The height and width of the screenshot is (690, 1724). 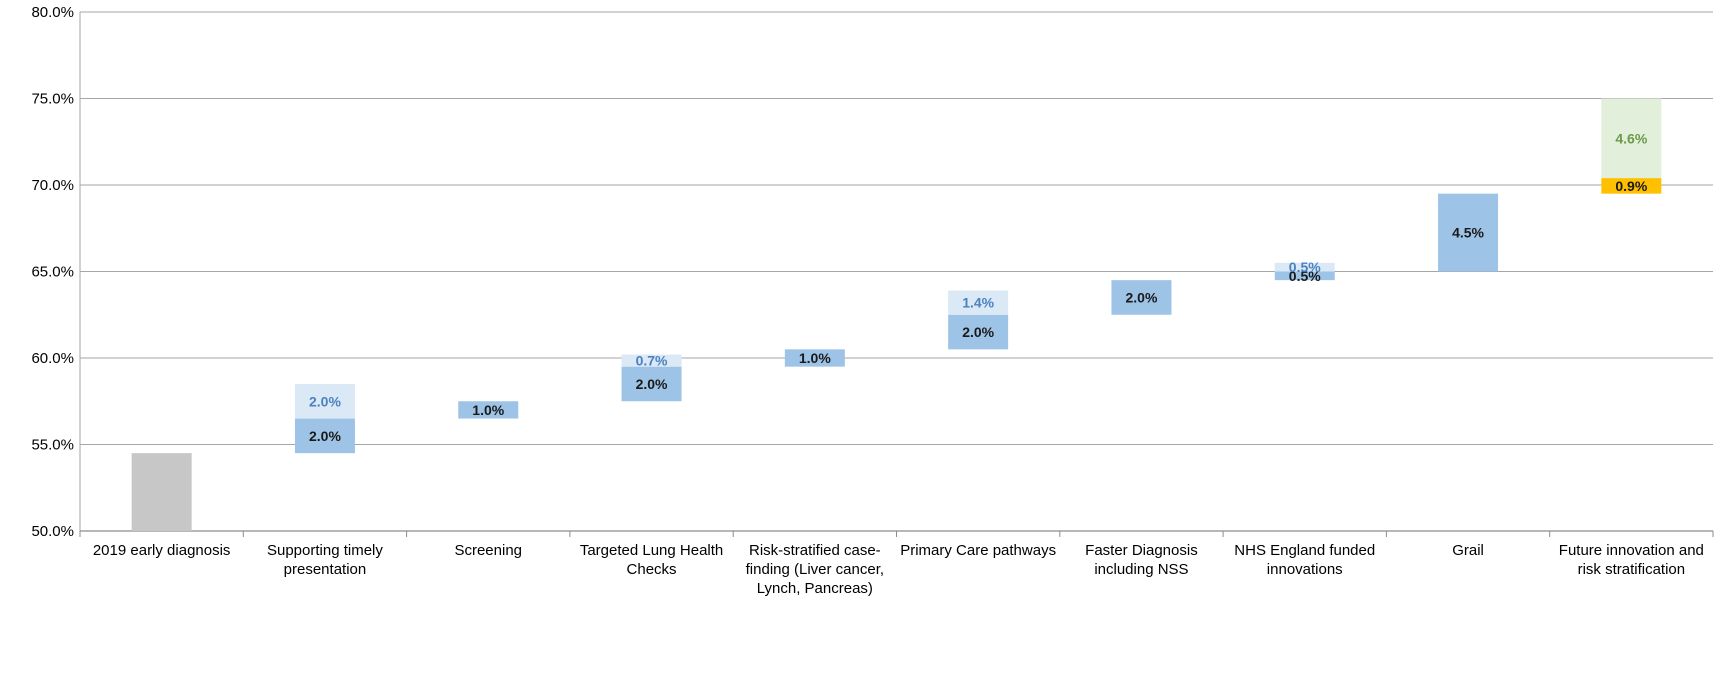 What do you see at coordinates (52, 358) in the screenshot?
I see `y-tick-label: 60.0%` at bounding box center [52, 358].